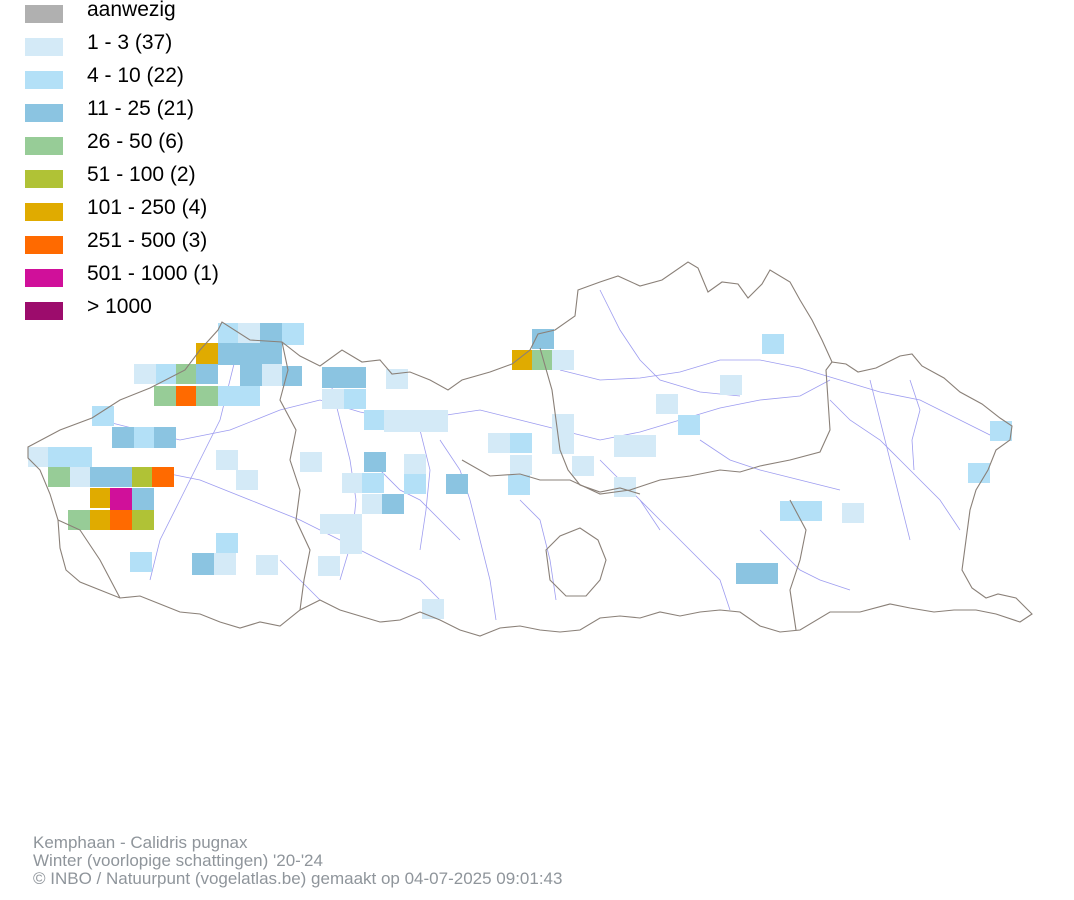 This screenshot has height=900, width=1074. What do you see at coordinates (147, 207) in the screenshot?
I see `legend-label: 101 - 250 (4)` at bounding box center [147, 207].